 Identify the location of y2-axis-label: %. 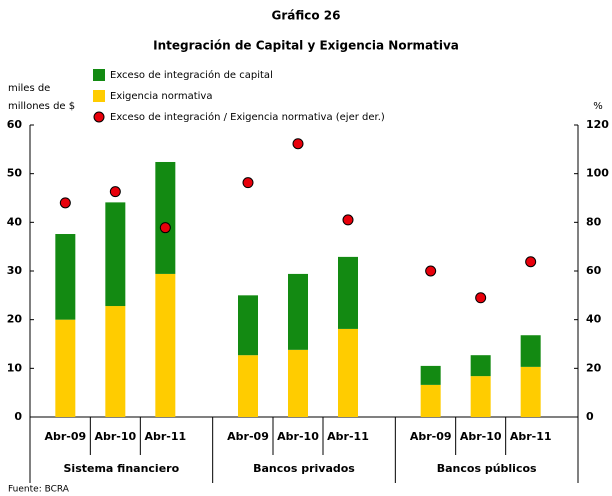
(598, 106).